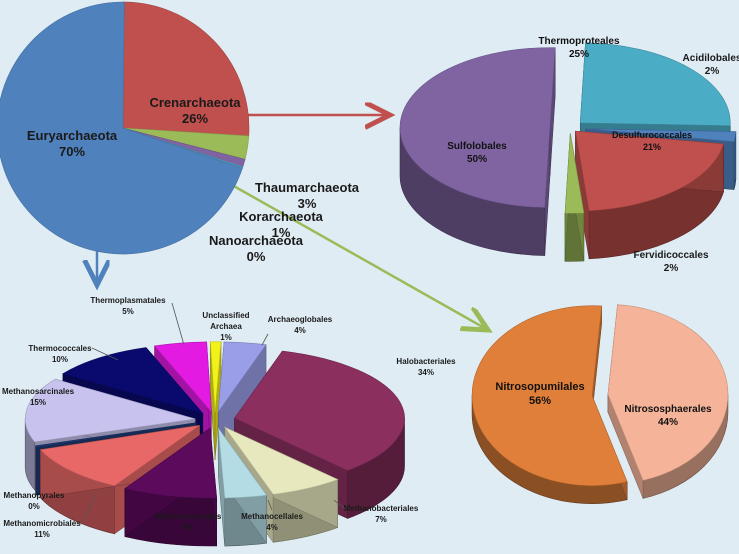 This screenshot has height=554, width=739. What do you see at coordinates (668, 392) in the screenshot?
I see `slice-nitrososphaerales` at bounding box center [668, 392].